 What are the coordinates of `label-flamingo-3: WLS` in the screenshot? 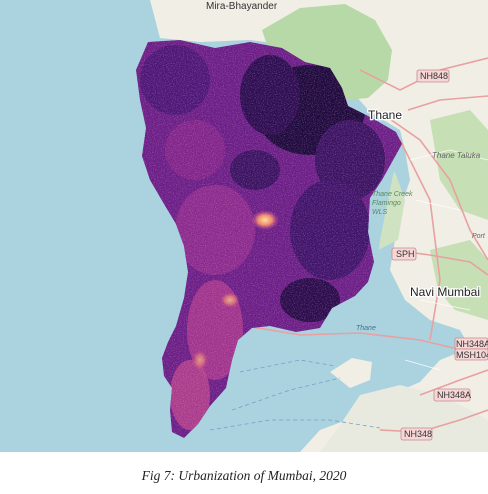 It's located at (380, 212).